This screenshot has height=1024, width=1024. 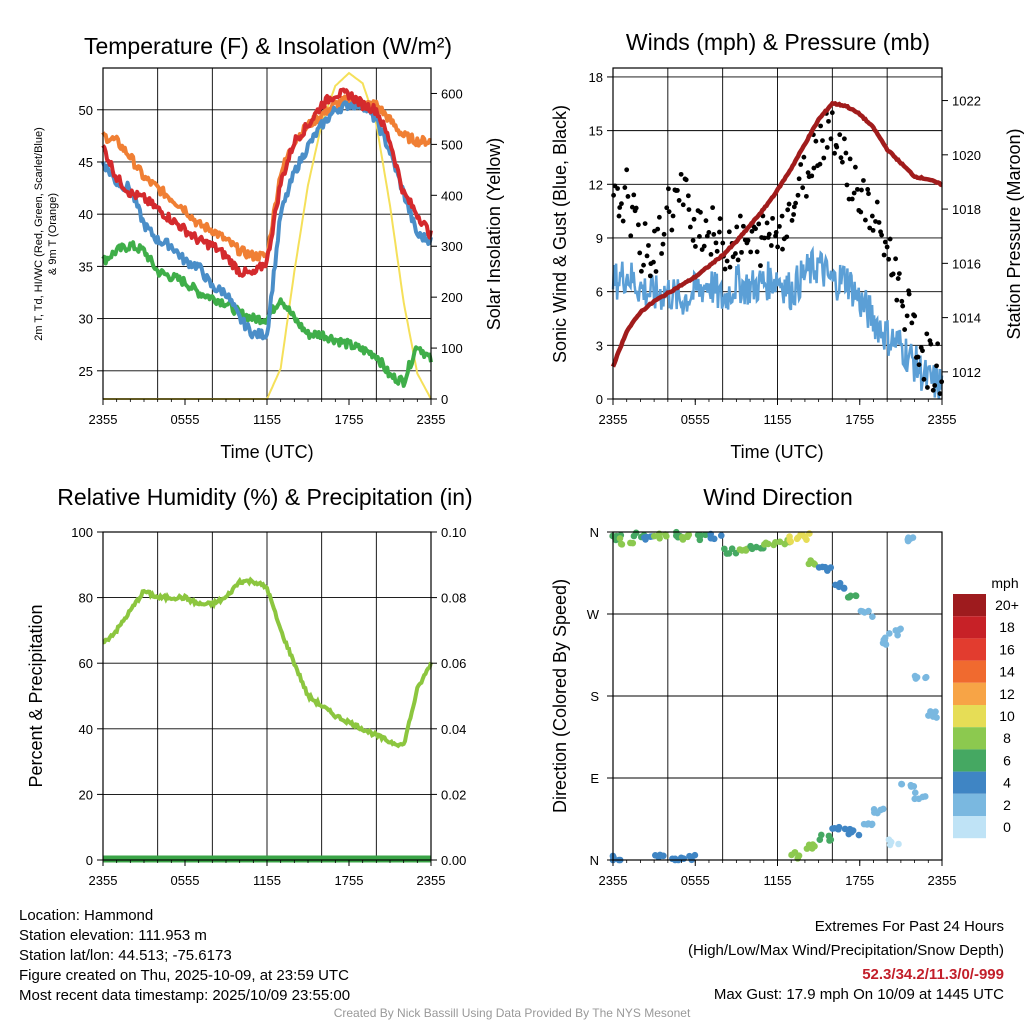 What do you see at coordinates (966, 209) in the screenshot?
I see `y-tick-label: 1018` at bounding box center [966, 209].